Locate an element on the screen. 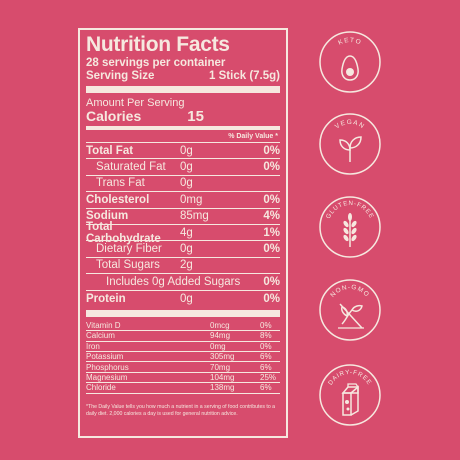 The width and height of the screenshot is (460, 460). keto-badge: KETO is located at coordinates (350, 62).